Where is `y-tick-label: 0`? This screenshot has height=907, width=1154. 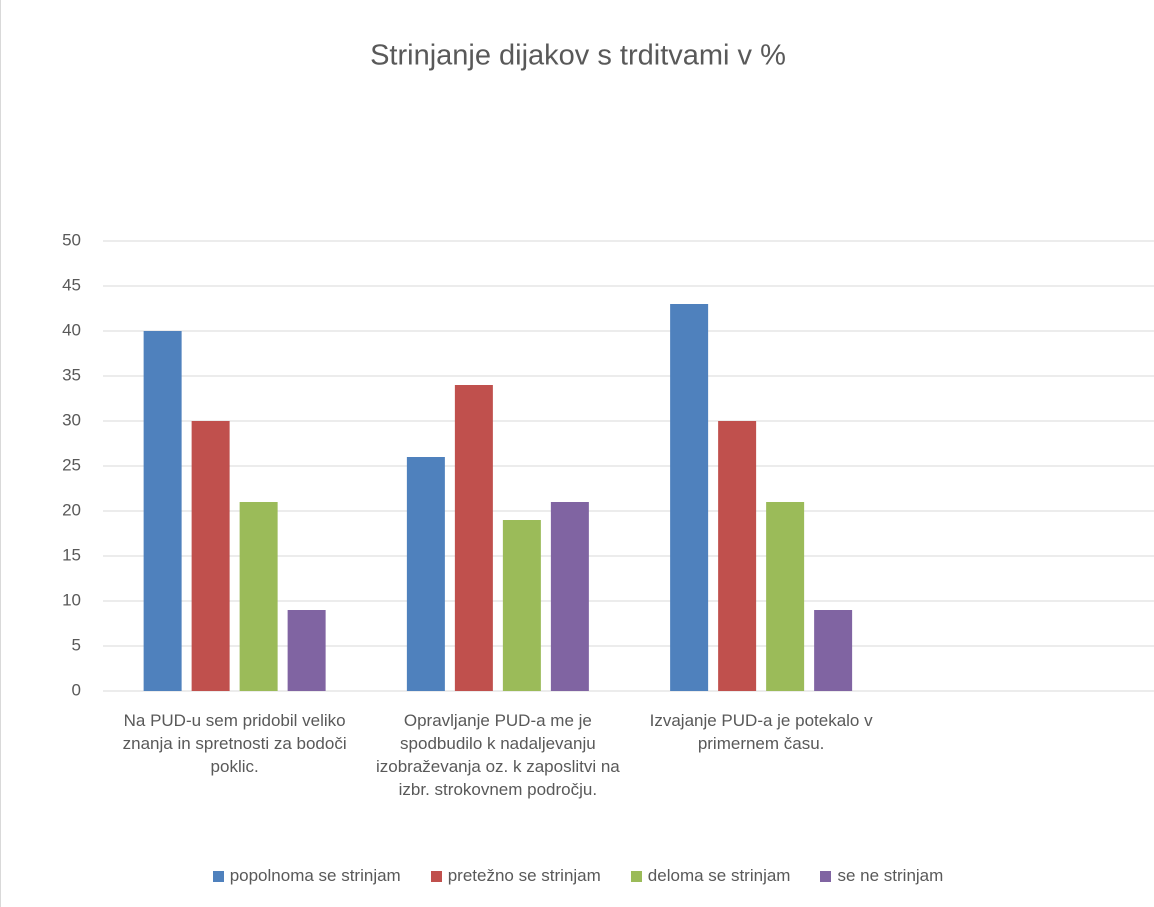
y-tick-label: 0 is located at coordinates (76, 689).